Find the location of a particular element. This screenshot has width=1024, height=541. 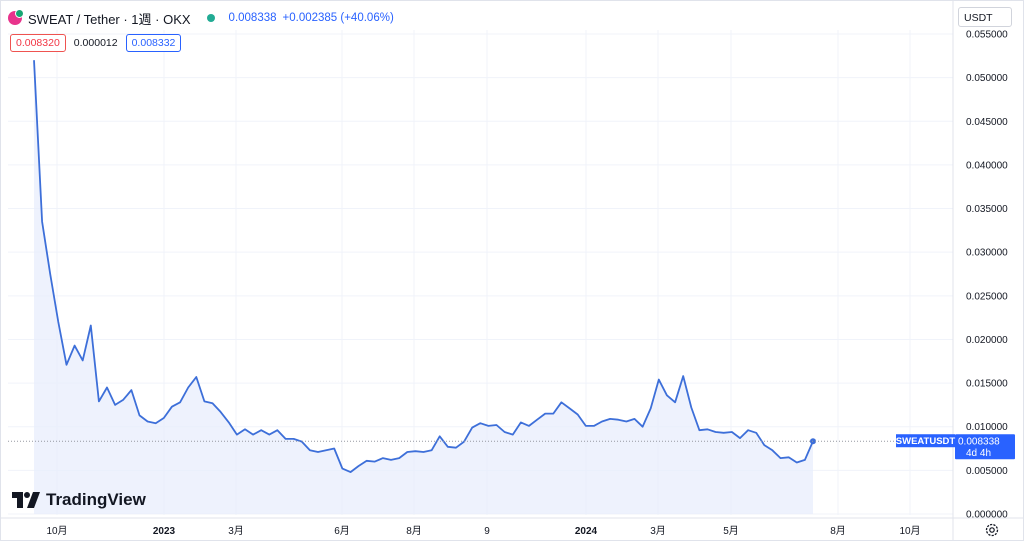

price-tag-bg is located at coordinates (985, 447).